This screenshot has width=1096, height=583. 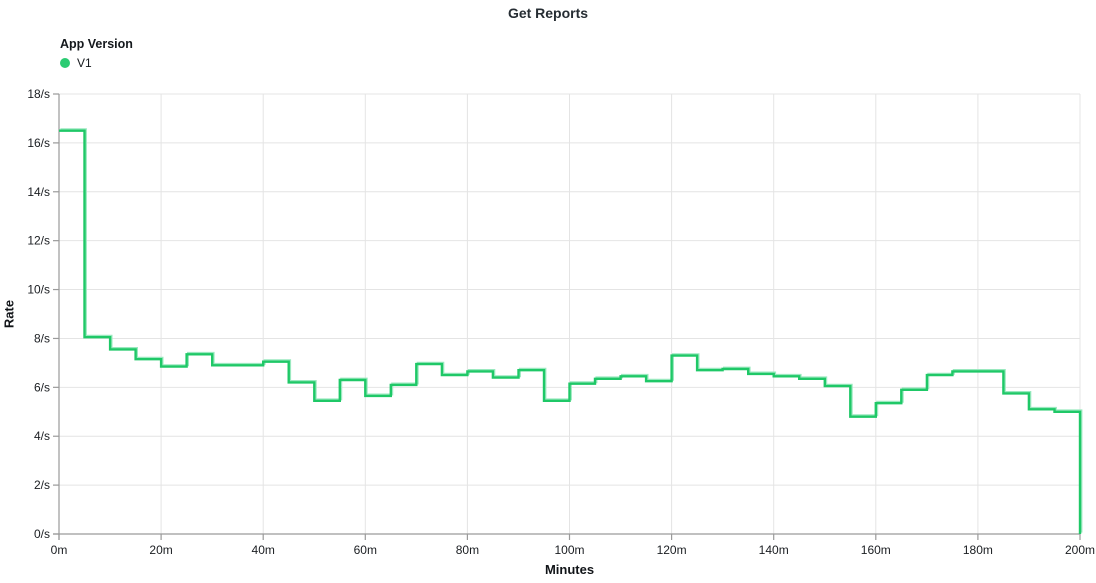 I want to click on y-tick-label: 14/s, so click(x=38, y=192).